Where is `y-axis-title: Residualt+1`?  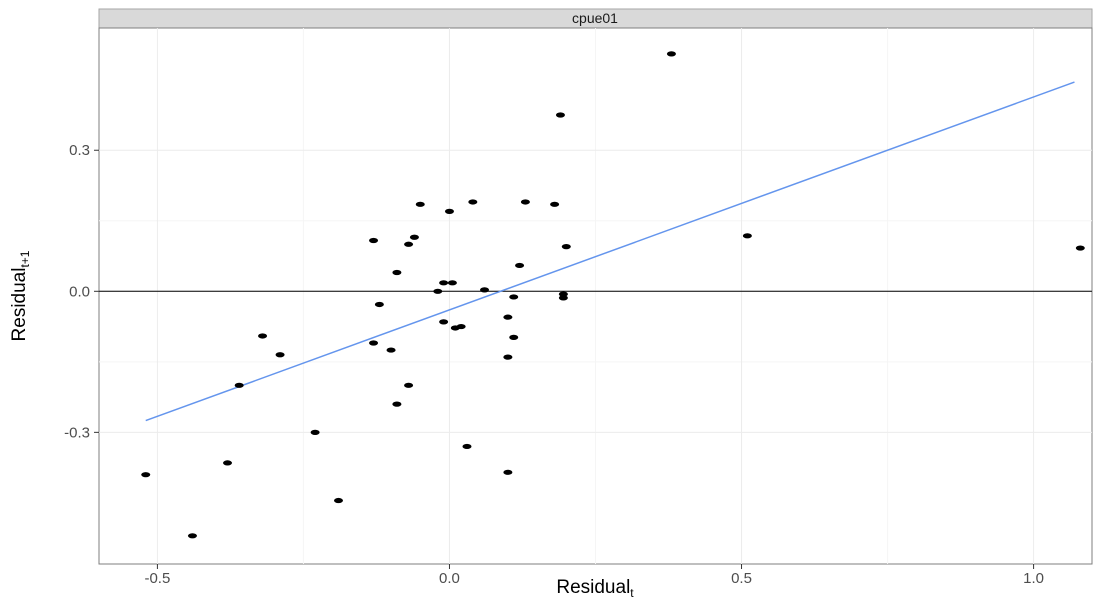 y-axis-title: Residualt+1 is located at coordinates (20, 295).